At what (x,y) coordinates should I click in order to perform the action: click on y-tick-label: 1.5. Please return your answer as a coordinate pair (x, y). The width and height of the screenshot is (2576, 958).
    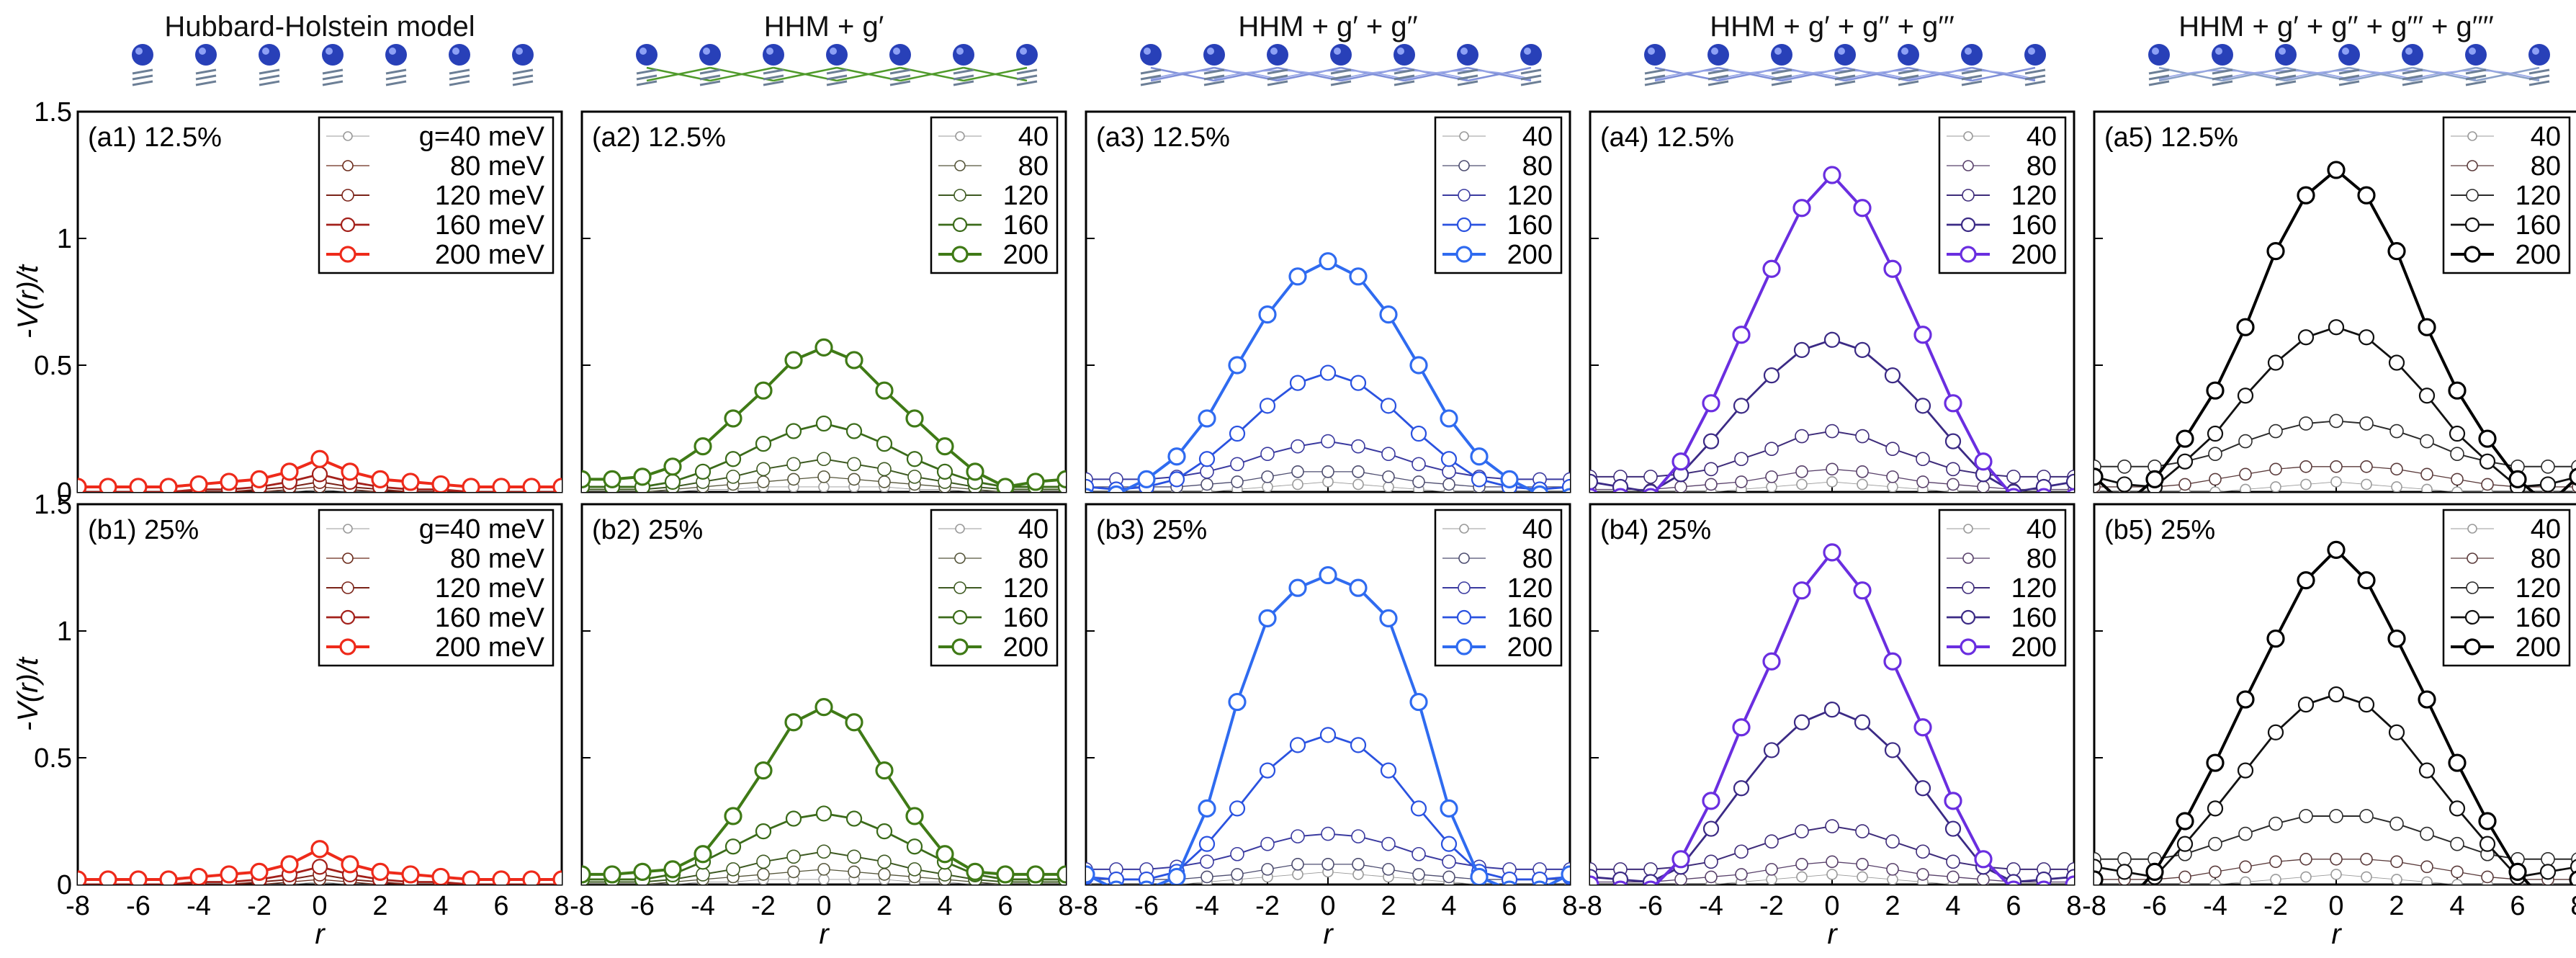
    Looking at the image, I should click on (53, 505).